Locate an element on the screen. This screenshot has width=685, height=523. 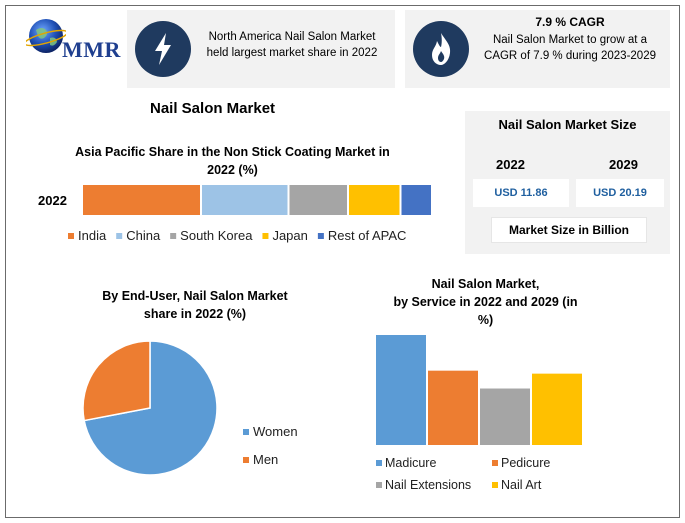
flame-icon is located at coordinates (441, 49).